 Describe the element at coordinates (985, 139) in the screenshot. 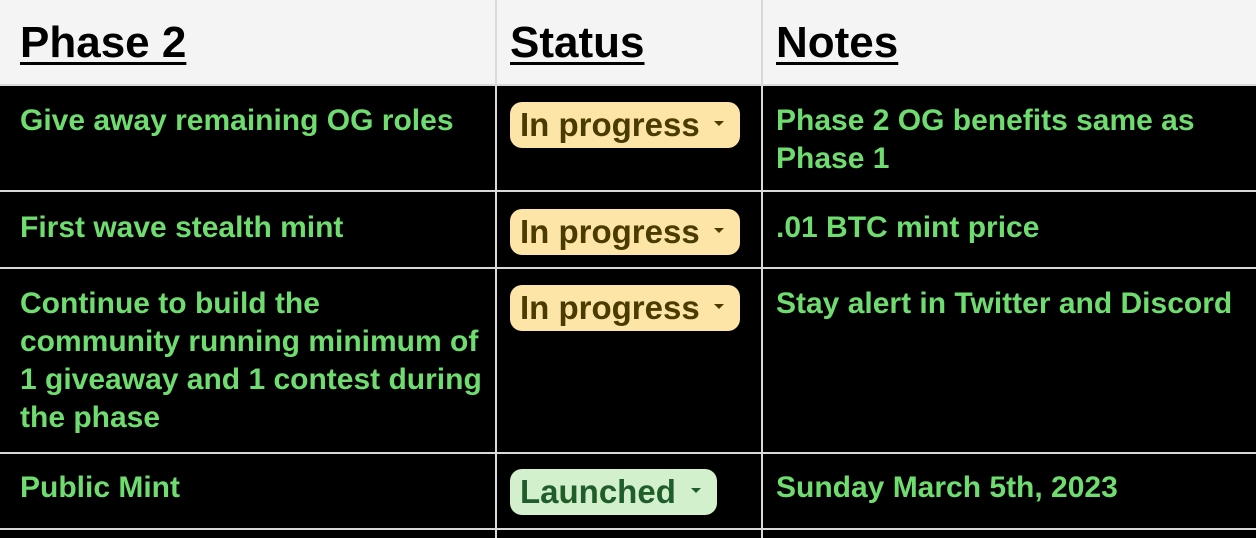

I see `note-cell: Phase 2 OG benefits same as Phase 1` at that location.